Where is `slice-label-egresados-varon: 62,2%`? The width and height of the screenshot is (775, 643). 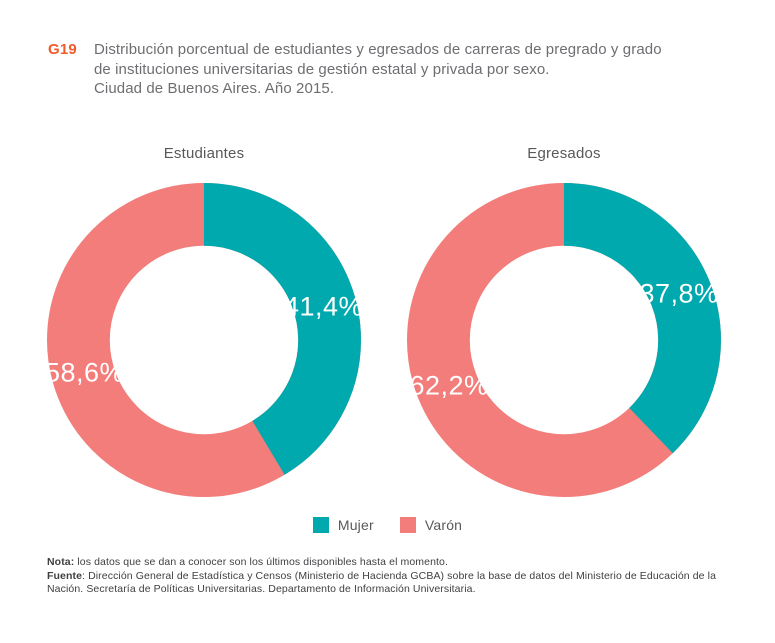
slice-label-egresados-varon: 62,2% is located at coordinates (449, 385).